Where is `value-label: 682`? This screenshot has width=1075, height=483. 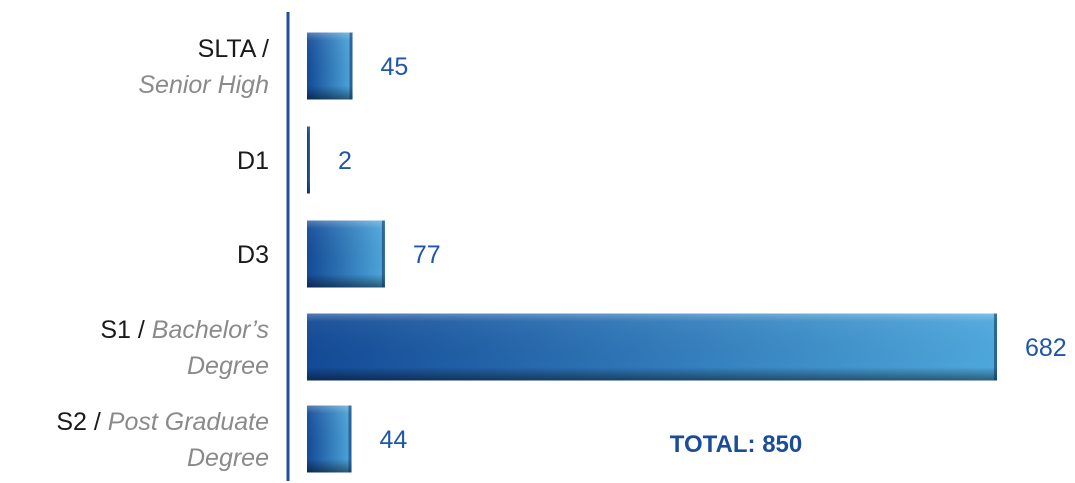
value-label: 682 is located at coordinates (1046, 348).